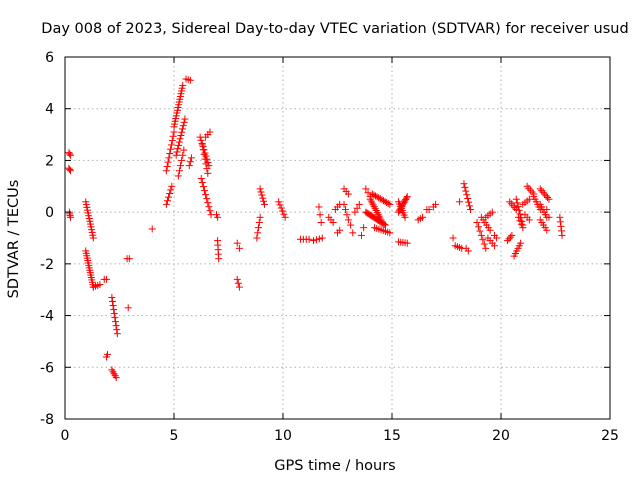 Image resolution: width=640 pixels, height=480 pixels. I want to click on y-tick-label: -4, so click(47, 317).